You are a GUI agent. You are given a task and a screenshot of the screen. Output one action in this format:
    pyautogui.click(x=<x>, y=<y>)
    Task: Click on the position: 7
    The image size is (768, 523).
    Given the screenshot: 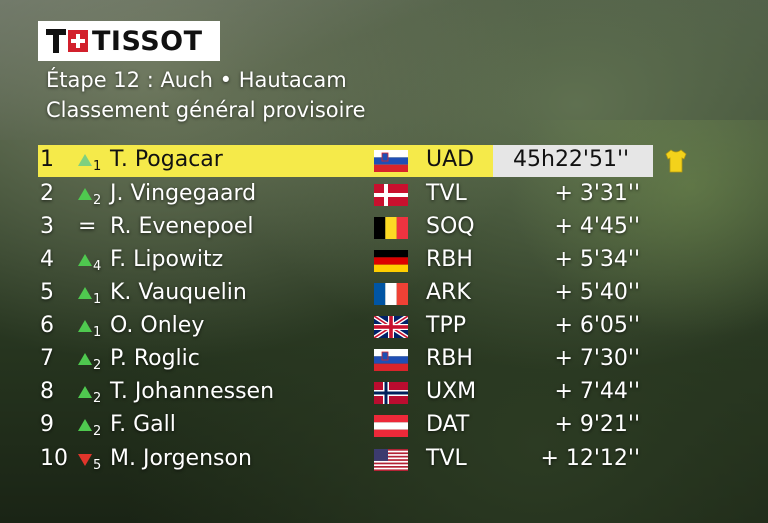 What is the action you would take?
    pyautogui.click(x=47, y=358)
    